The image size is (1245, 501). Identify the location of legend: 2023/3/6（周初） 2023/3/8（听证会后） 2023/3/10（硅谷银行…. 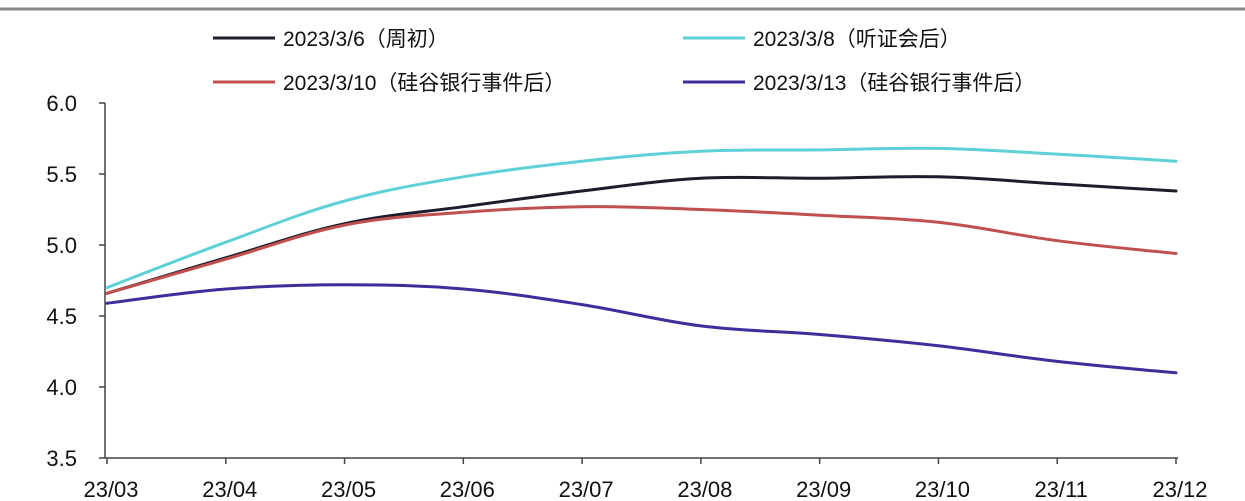
(624, 61).